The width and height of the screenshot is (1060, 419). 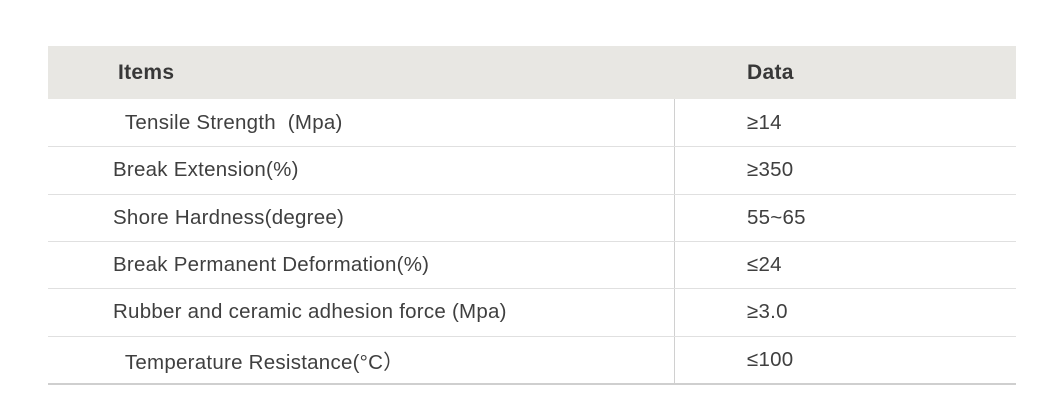 What do you see at coordinates (271, 265) in the screenshot?
I see `item-cell: Break Permanent Deformation(%)` at bounding box center [271, 265].